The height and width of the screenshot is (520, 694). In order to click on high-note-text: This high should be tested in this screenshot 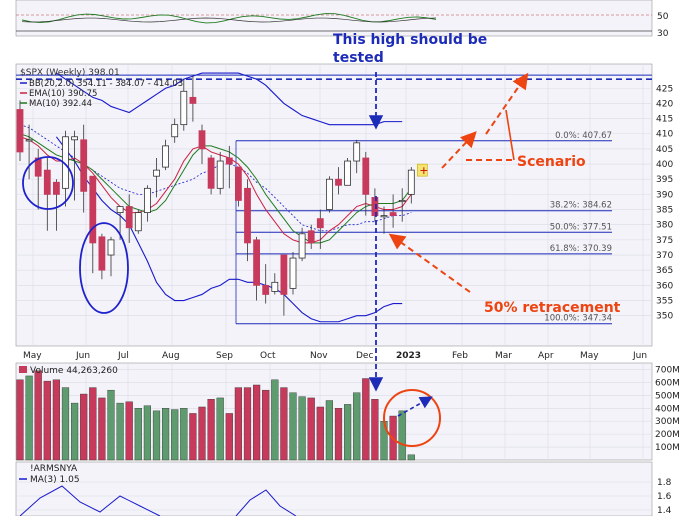, I will do `click(410, 49)`.